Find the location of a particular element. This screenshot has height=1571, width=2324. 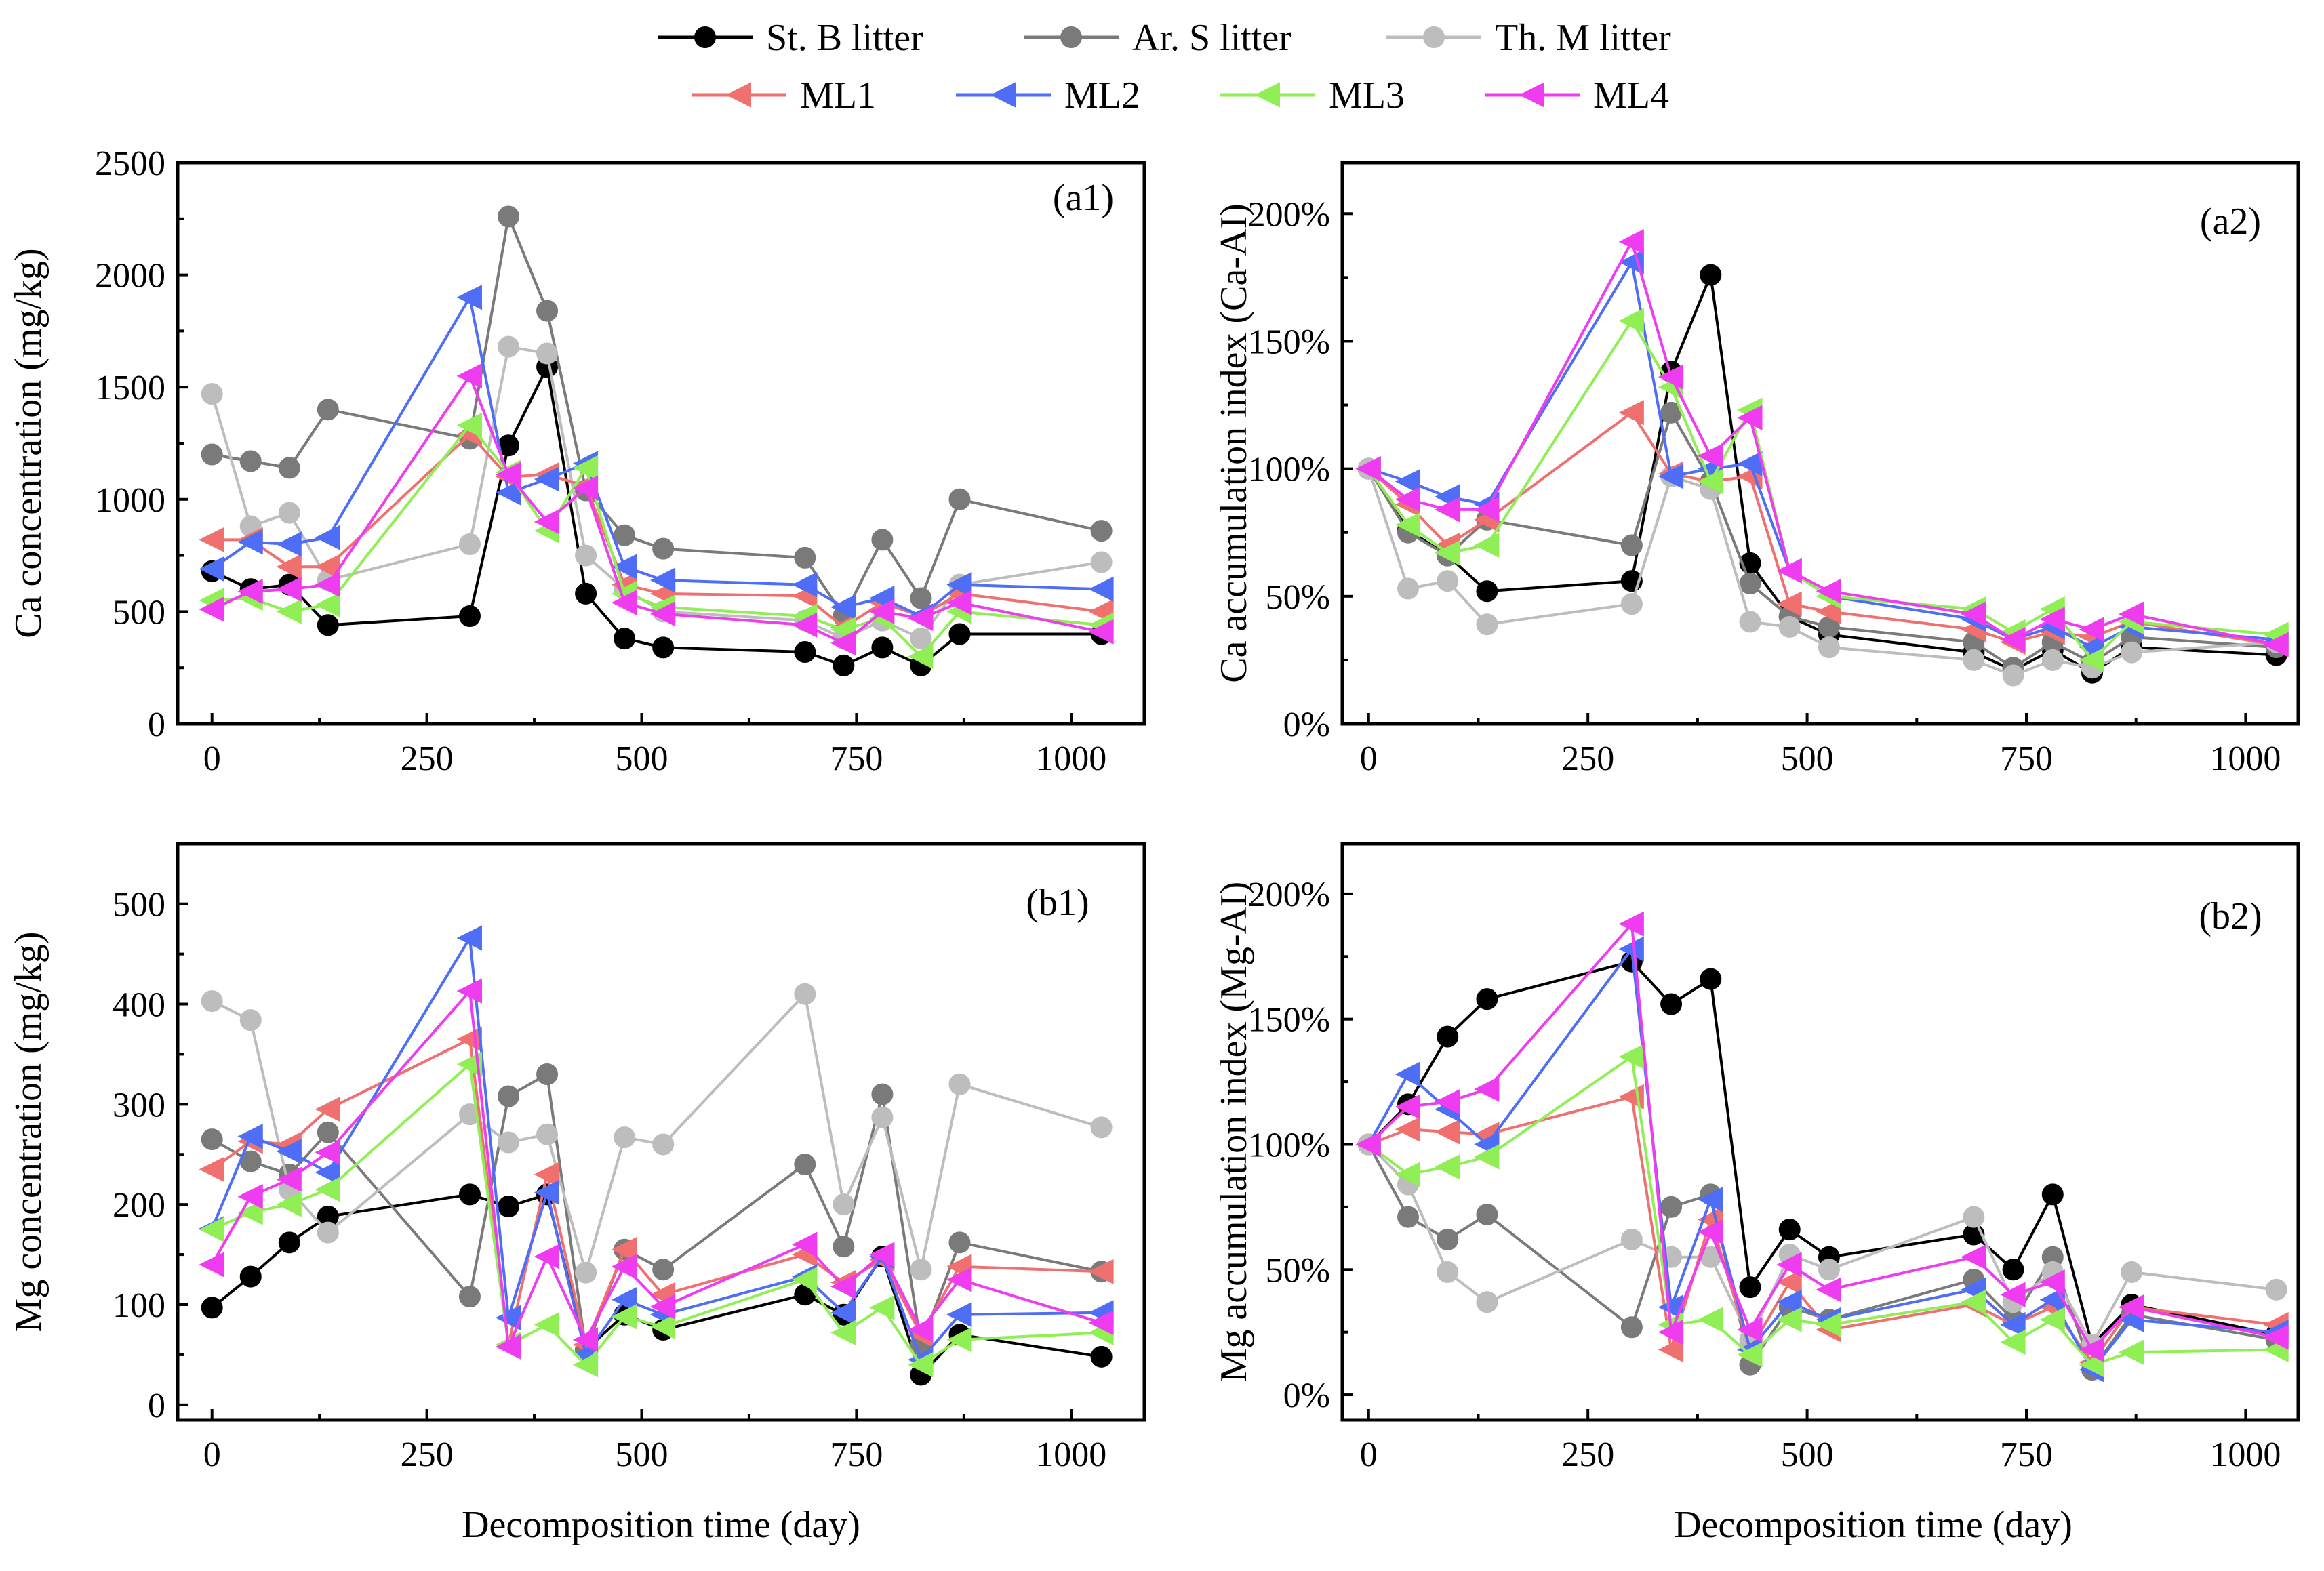

legend-label: Th. M litter is located at coordinates (1583, 38).